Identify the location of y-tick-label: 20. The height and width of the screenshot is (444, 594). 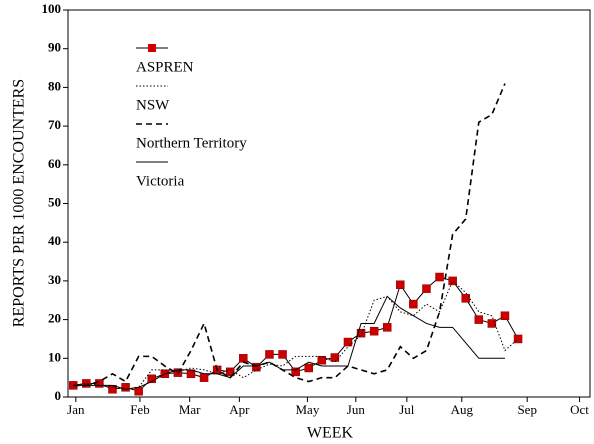
(54, 318).